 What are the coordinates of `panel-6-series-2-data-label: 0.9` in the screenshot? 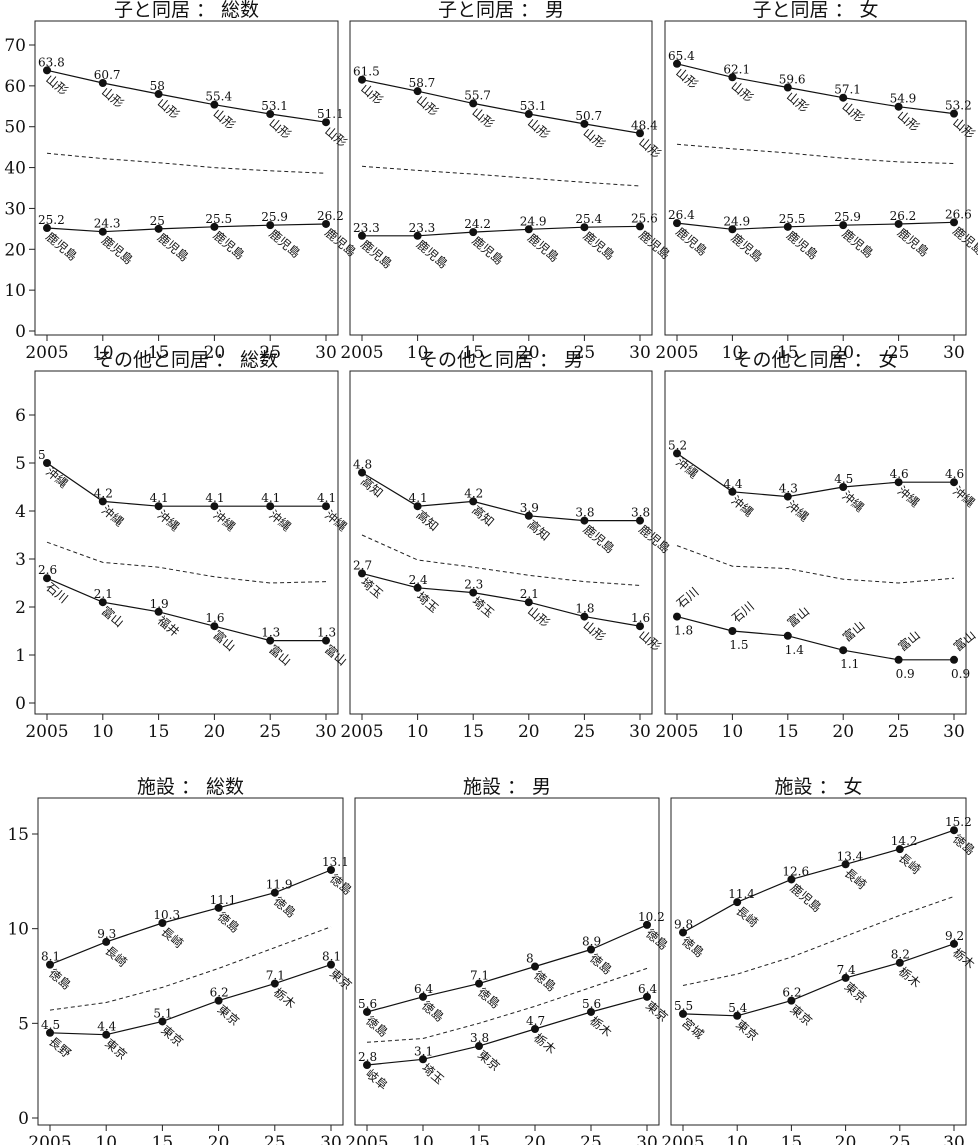 It's located at (905, 674).